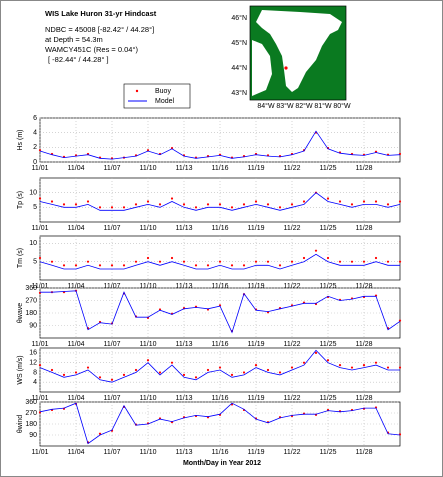 Image resolution: width=443 pixels, height=477 pixels. What do you see at coordinates (239, 93) in the screenshot?
I see `map-lat-label: 43°N` at bounding box center [239, 93].